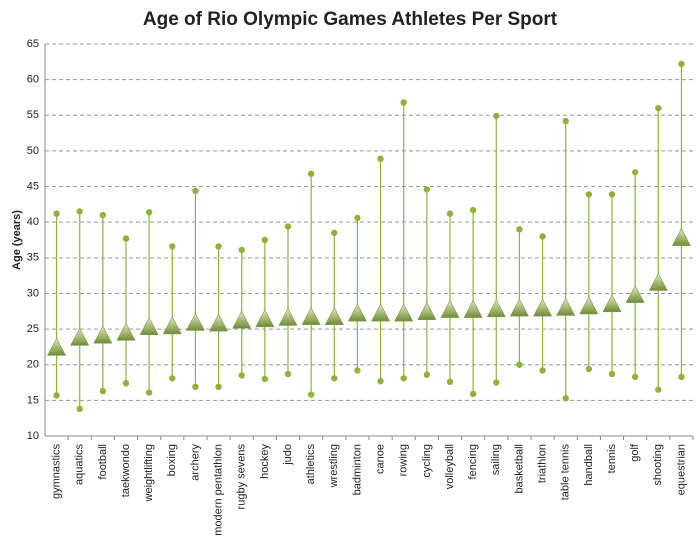 This screenshot has height=546, width=700. Describe the element at coordinates (427, 461) in the screenshot. I see `x-tick-label: cycling` at that location.